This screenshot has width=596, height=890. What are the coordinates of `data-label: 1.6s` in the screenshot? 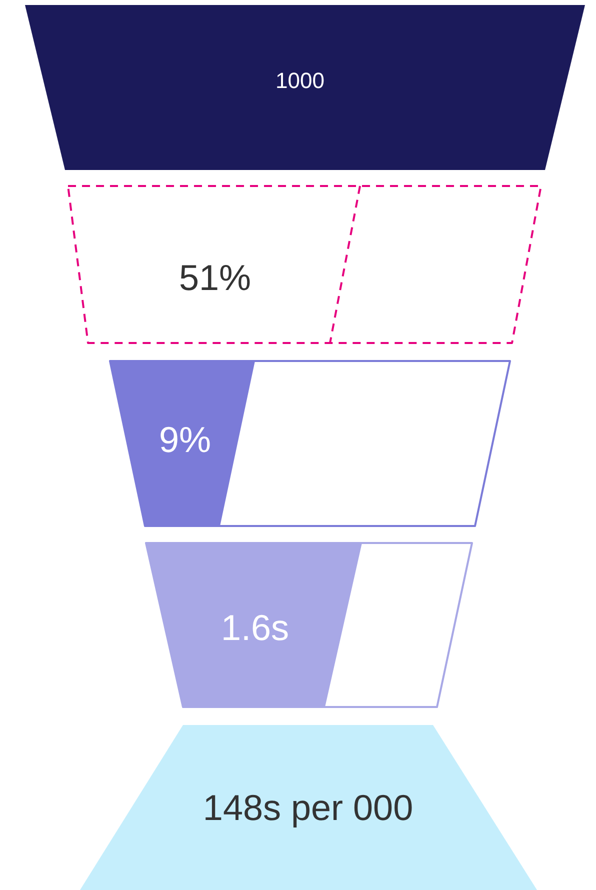 It's located at (255, 627).